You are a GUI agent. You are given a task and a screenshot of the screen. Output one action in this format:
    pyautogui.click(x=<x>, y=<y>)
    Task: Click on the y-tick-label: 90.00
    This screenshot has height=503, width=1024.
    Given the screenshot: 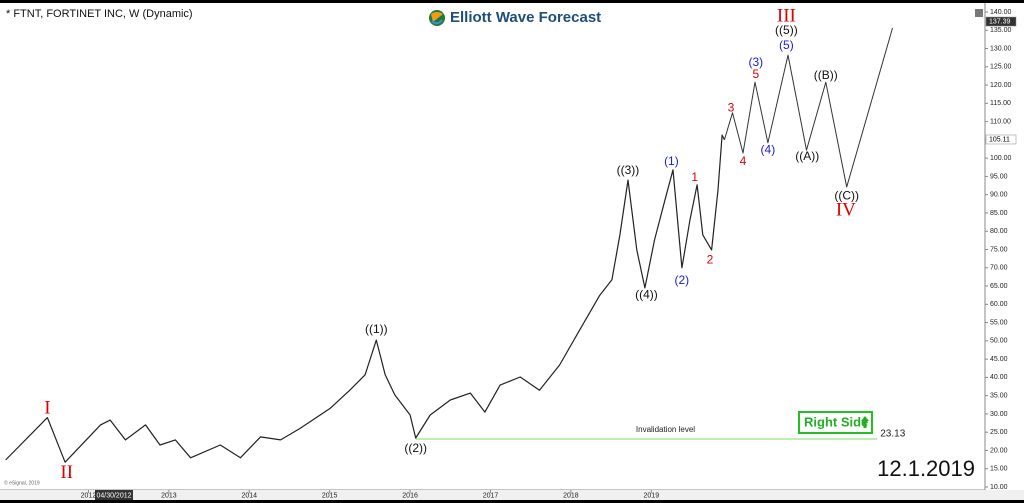 What is the action you would take?
    pyautogui.click(x=999, y=195)
    